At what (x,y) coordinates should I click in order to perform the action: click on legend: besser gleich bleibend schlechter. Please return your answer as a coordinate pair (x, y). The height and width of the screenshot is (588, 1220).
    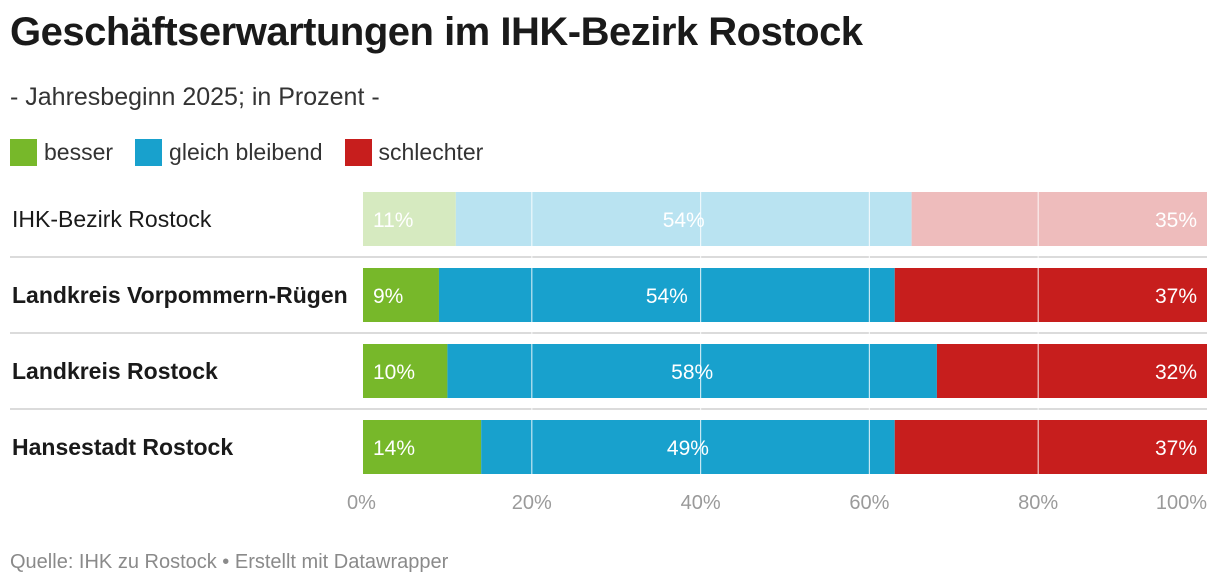
    Looking at the image, I should click on (257, 152).